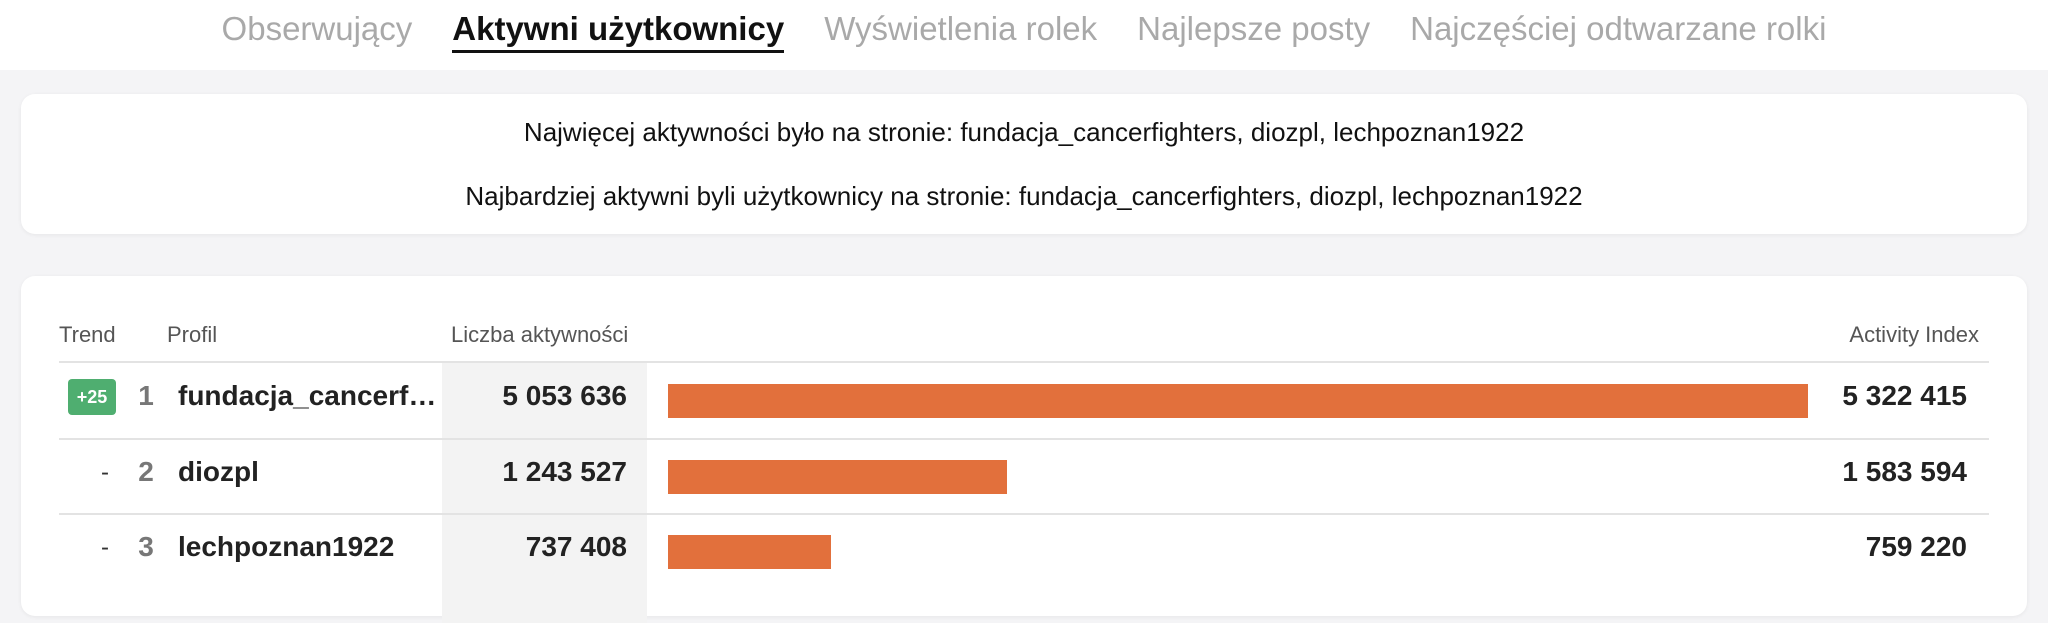  Describe the element at coordinates (1618, 28) in the screenshot. I see `tab-najczesciej-odtwarzane-rolki: Najczęściej odtwarzane rolki` at that location.